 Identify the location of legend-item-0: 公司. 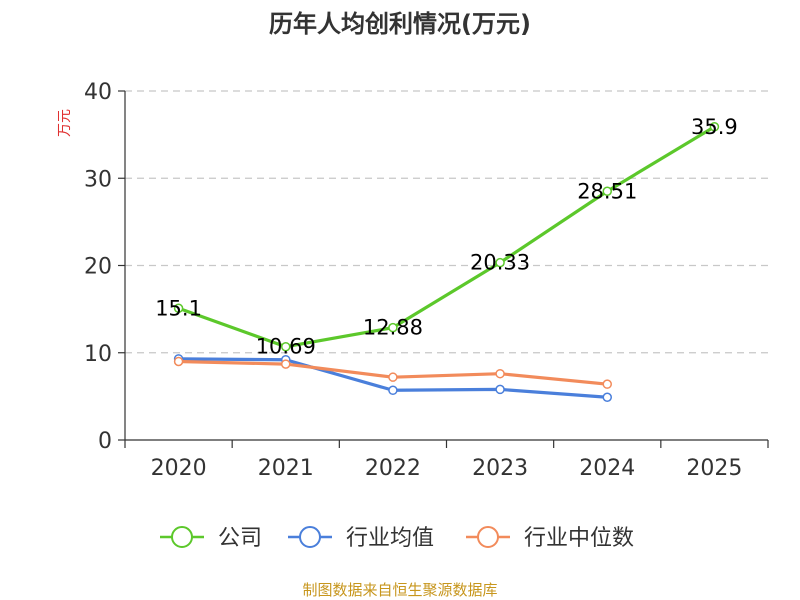
(211, 538).